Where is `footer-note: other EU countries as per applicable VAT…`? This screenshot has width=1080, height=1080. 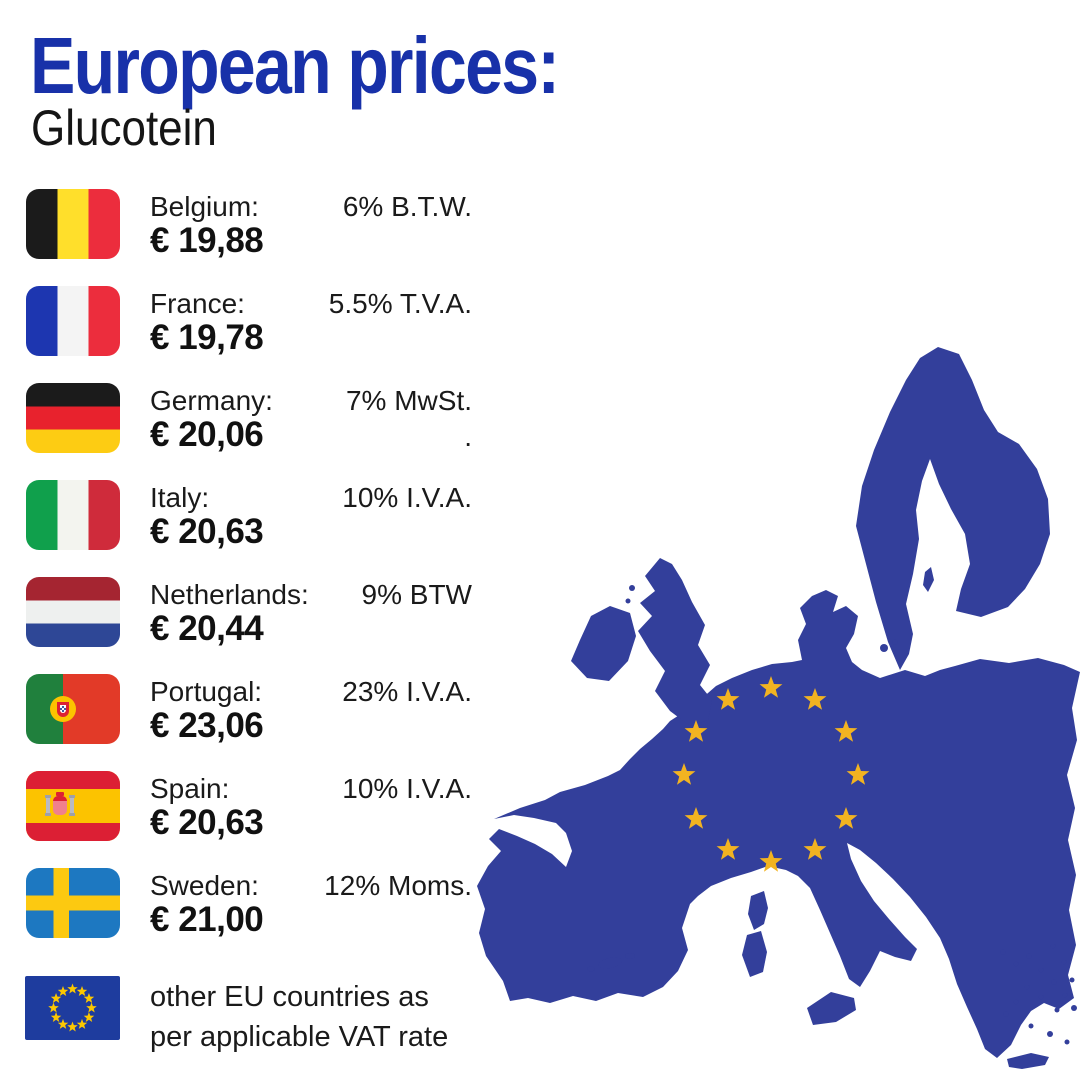 footer-note: other EU countries as per applicable VAT… is located at coordinates (236, 1016).